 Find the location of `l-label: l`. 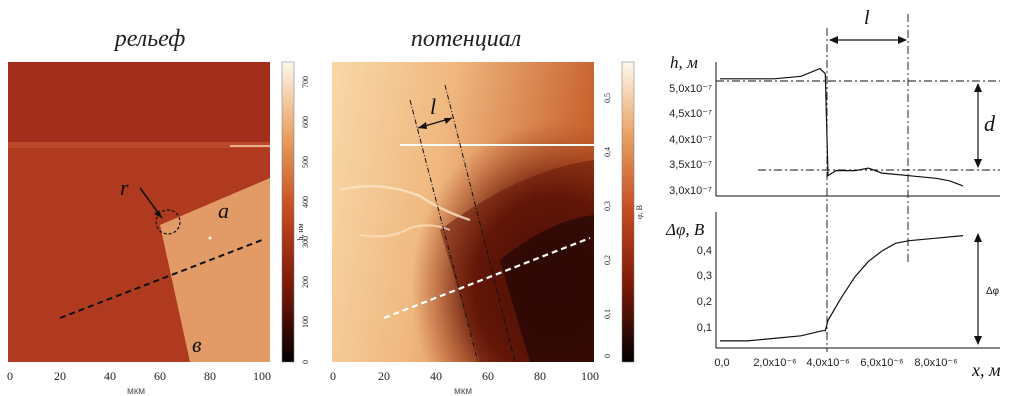

l-label: l is located at coordinates (867, 18).